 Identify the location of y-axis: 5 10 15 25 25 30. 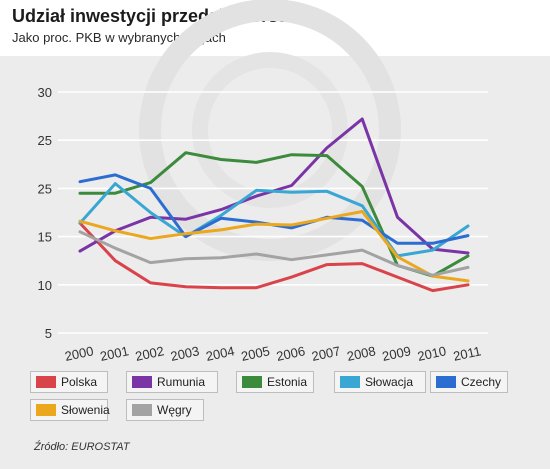
(45, 213).